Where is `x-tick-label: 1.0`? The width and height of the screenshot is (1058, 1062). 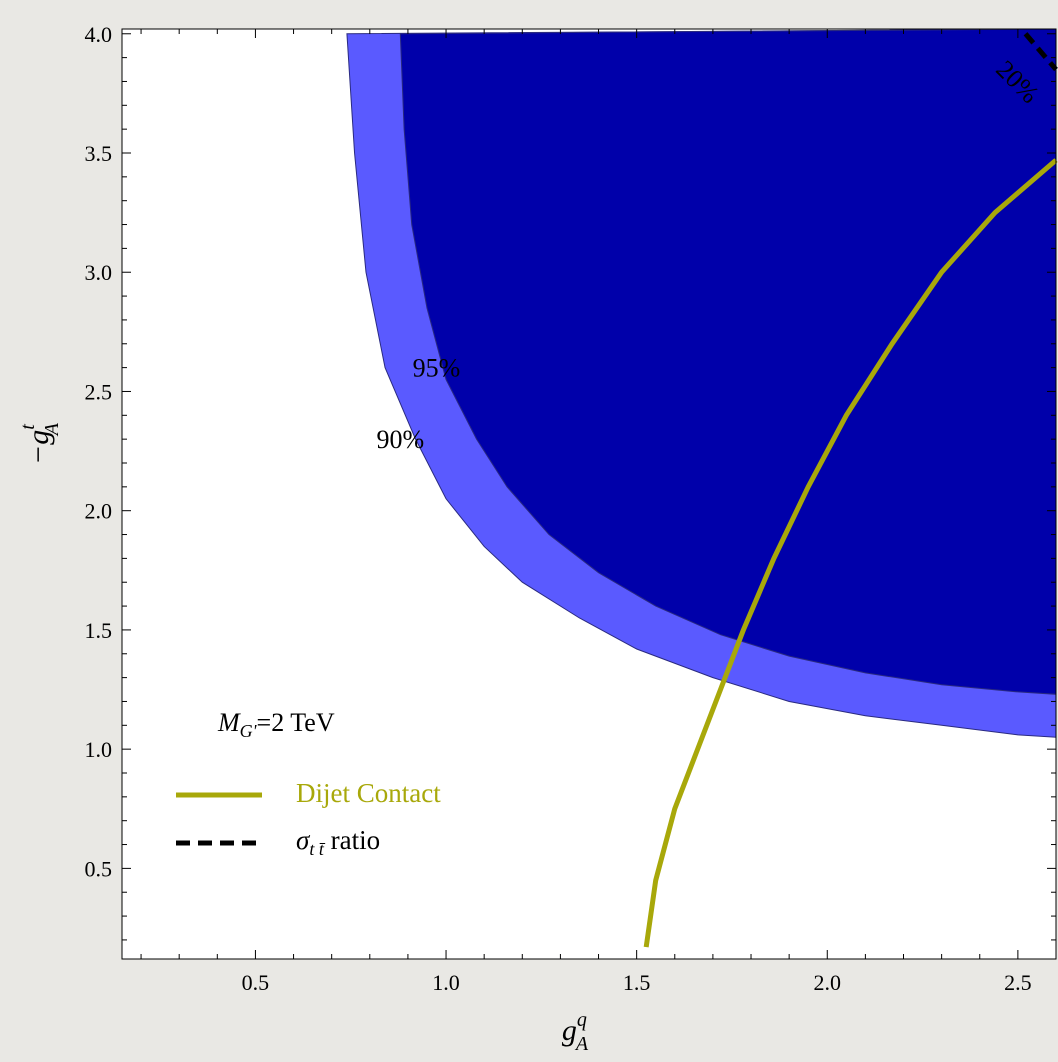 x-tick-label: 1.0 is located at coordinates (446, 982).